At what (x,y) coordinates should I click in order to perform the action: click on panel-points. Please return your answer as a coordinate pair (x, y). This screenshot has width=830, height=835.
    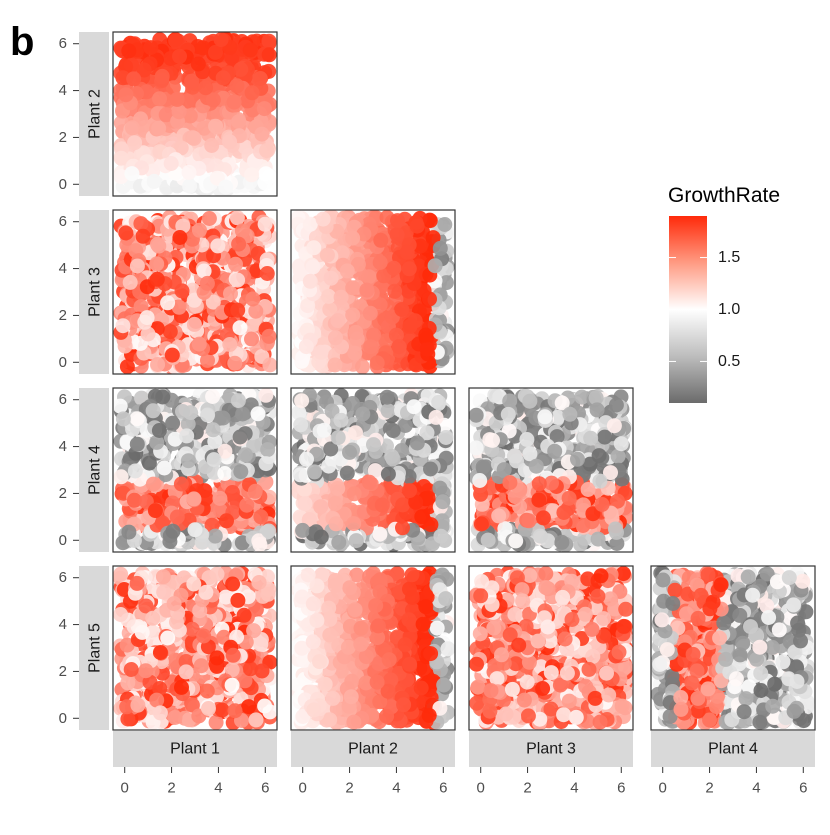
    Looking at the image, I should click on (195, 114).